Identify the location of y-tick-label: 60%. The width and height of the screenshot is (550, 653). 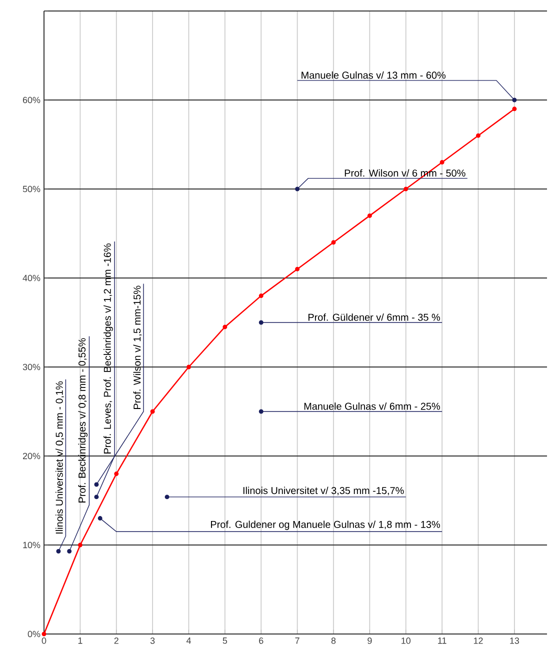
(31, 100).